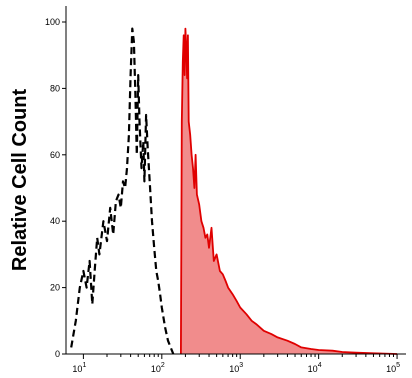  Describe the element at coordinates (52, 22) in the screenshot. I see `y-tick-label: 100` at that location.